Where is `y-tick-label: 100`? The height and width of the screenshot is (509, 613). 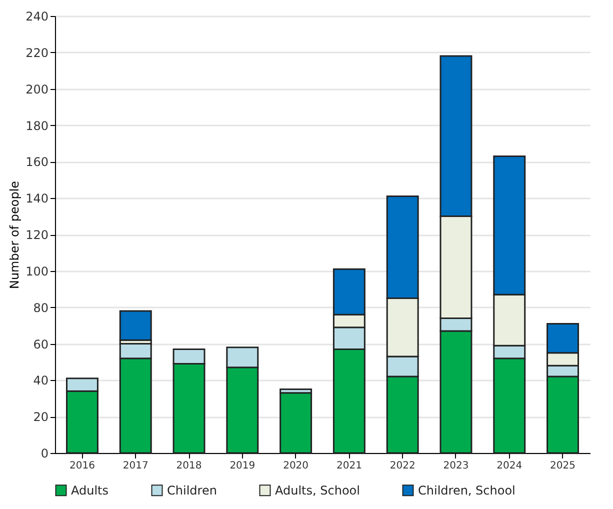 y-tick-label: 100 is located at coordinates (37, 271).